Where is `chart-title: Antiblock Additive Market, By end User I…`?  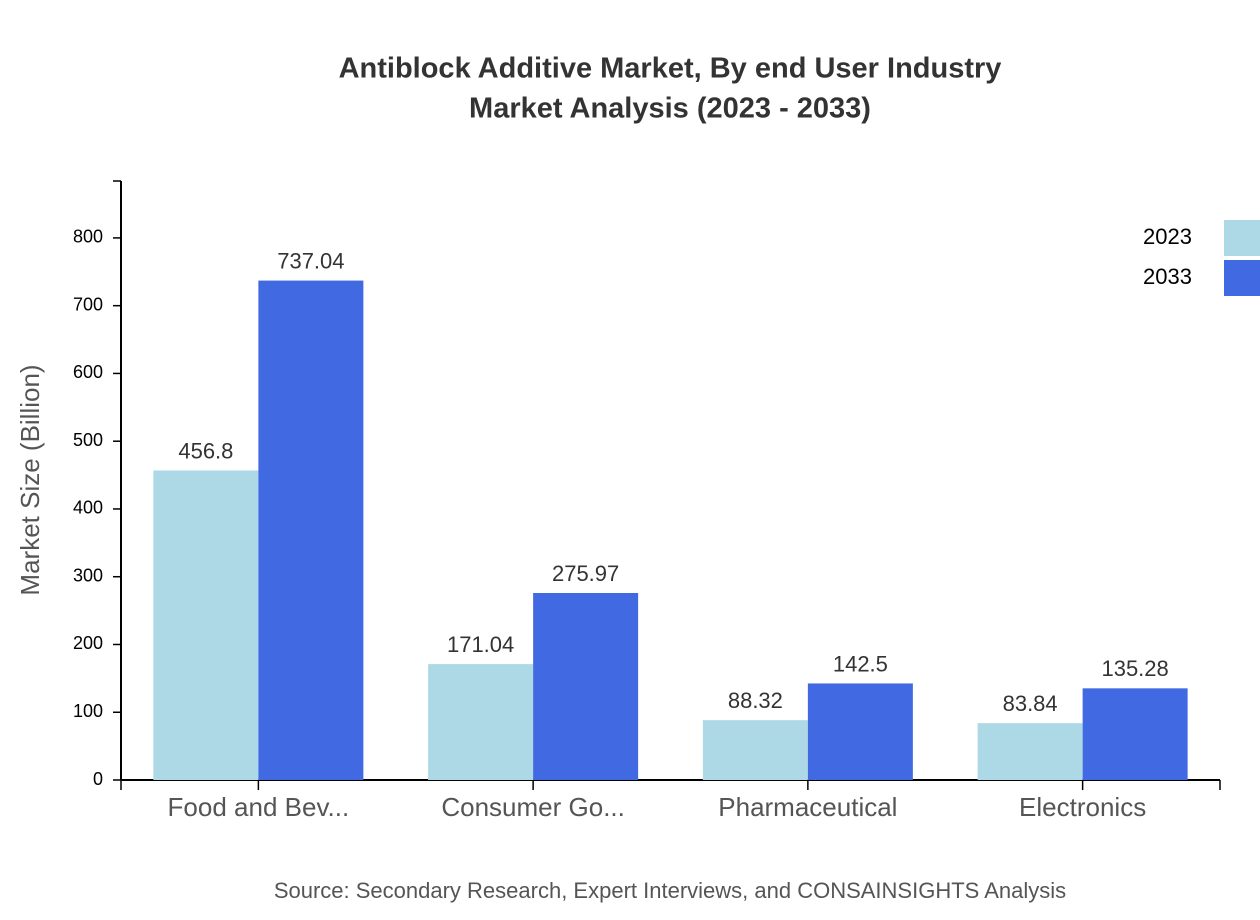
chart-title: Antiblock Additive Market, By end User I… is located at coordinates (670, 69).